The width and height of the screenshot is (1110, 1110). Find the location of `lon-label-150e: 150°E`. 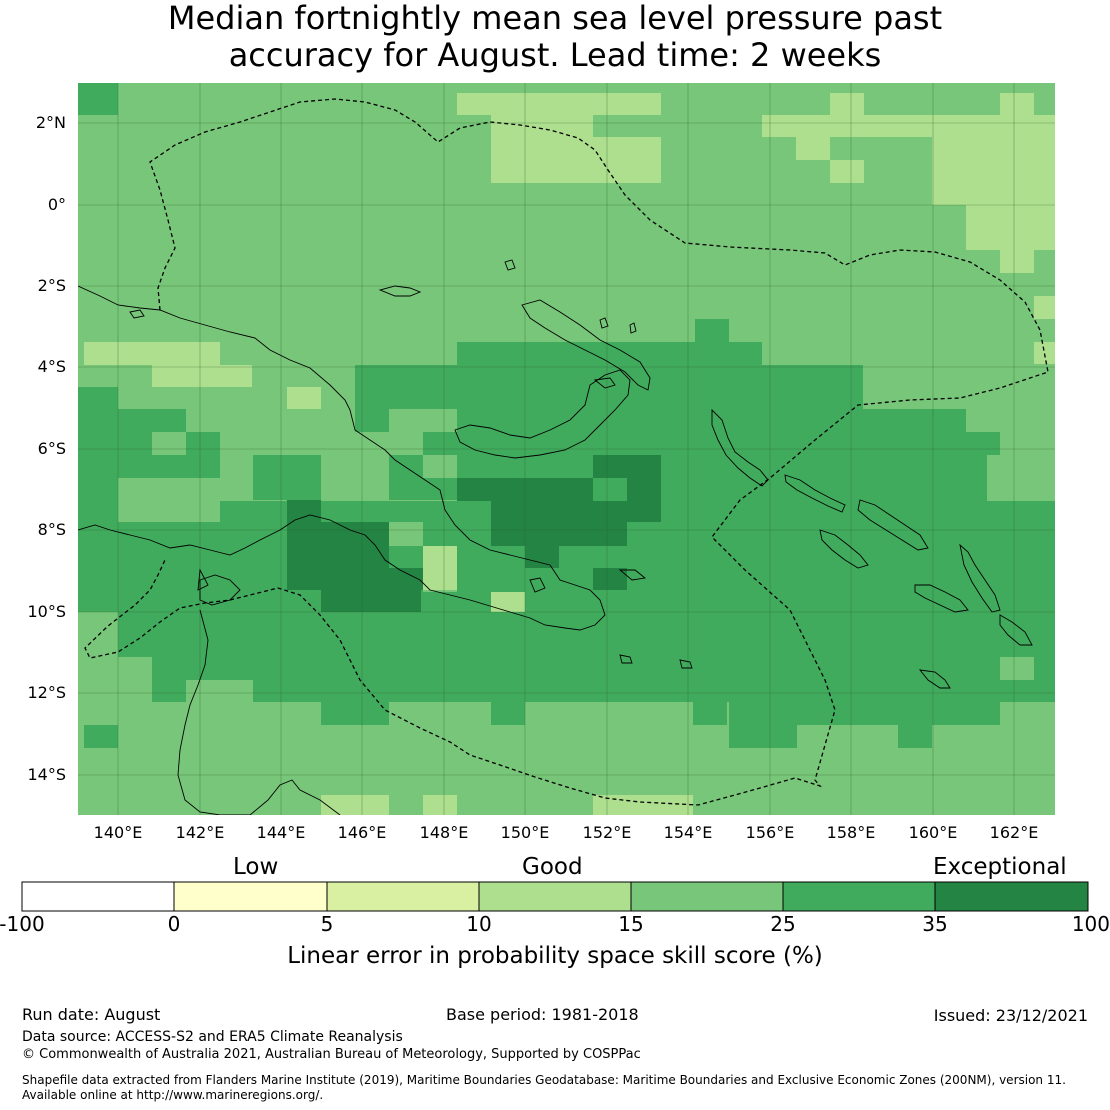

lon-label-150e: 150°E is located at coordinates (525, 832).